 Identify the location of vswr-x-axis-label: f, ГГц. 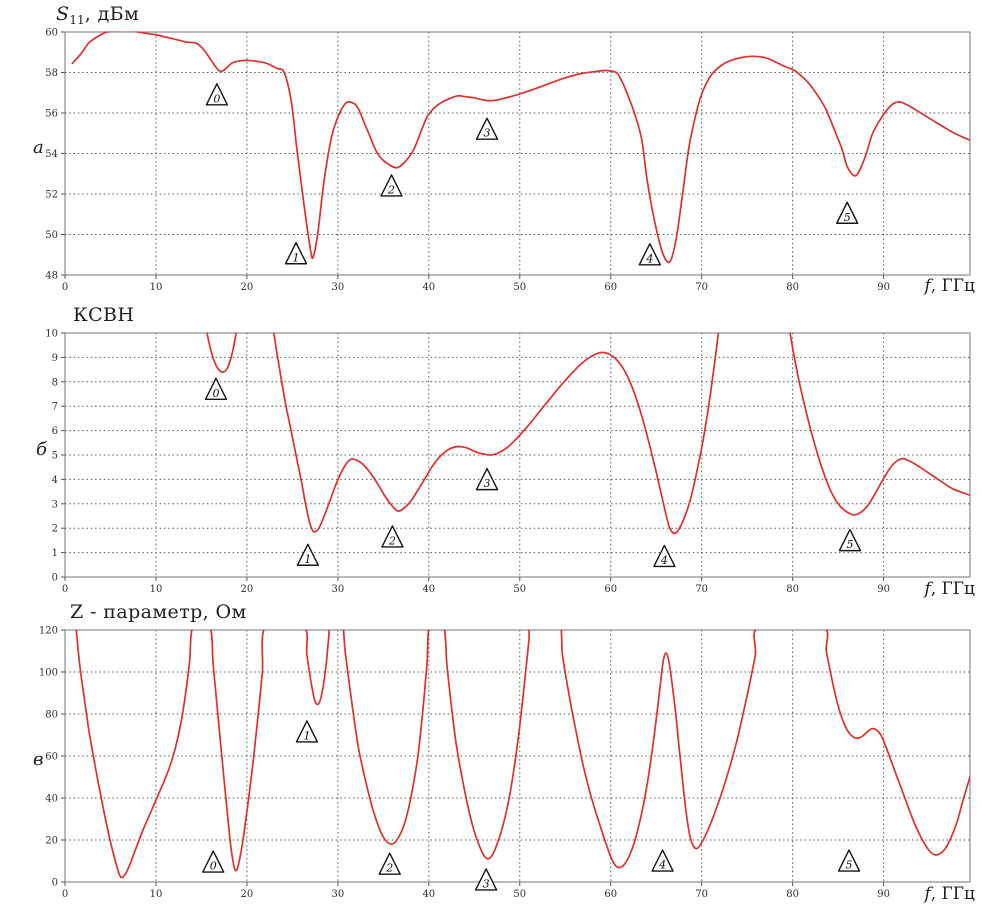
(934, 589).